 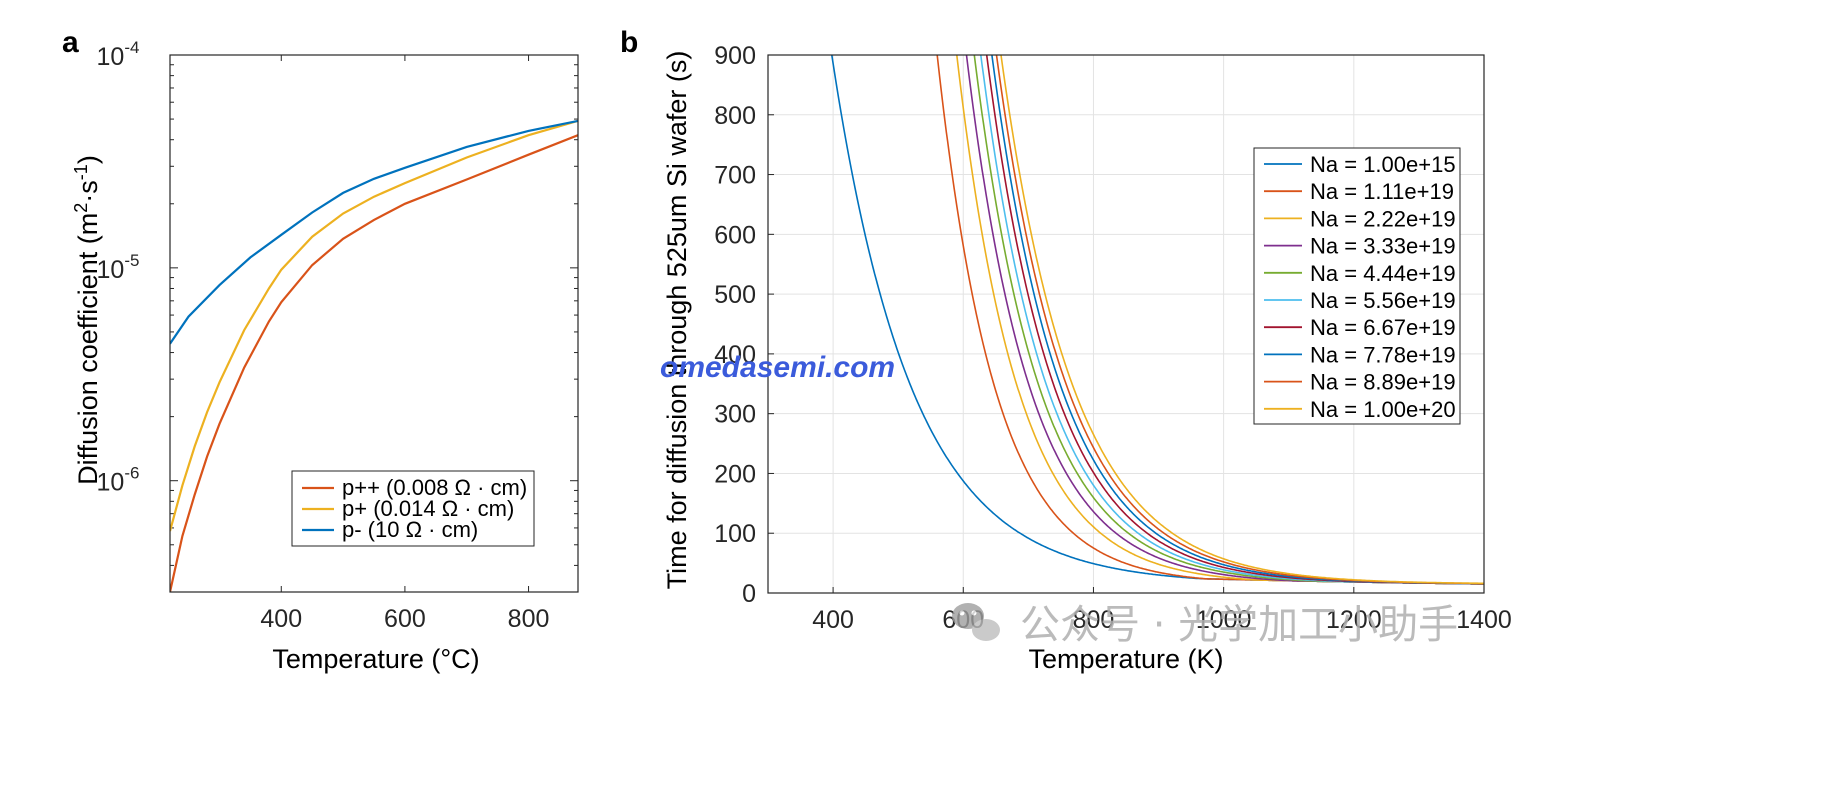 What do you see at coordinates (735, 355) in the screenshot?
I see `chart-b-ytick-label: 400` at bounding box center [735, 355].